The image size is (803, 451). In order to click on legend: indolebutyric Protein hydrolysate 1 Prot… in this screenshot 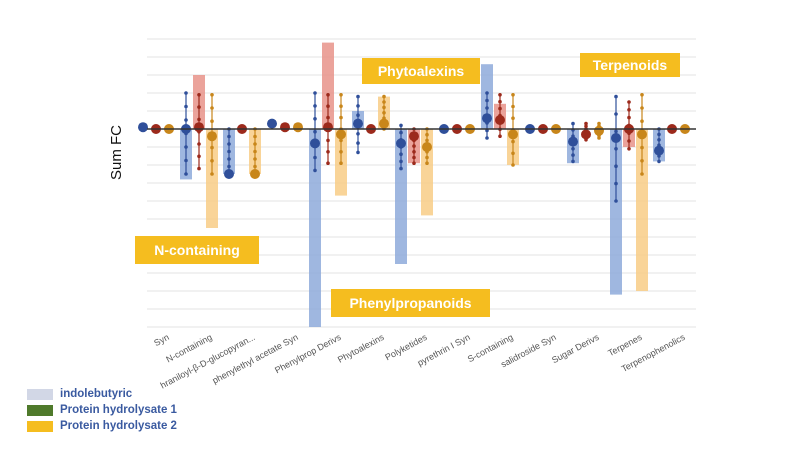, I will do `click(102, 410)`.